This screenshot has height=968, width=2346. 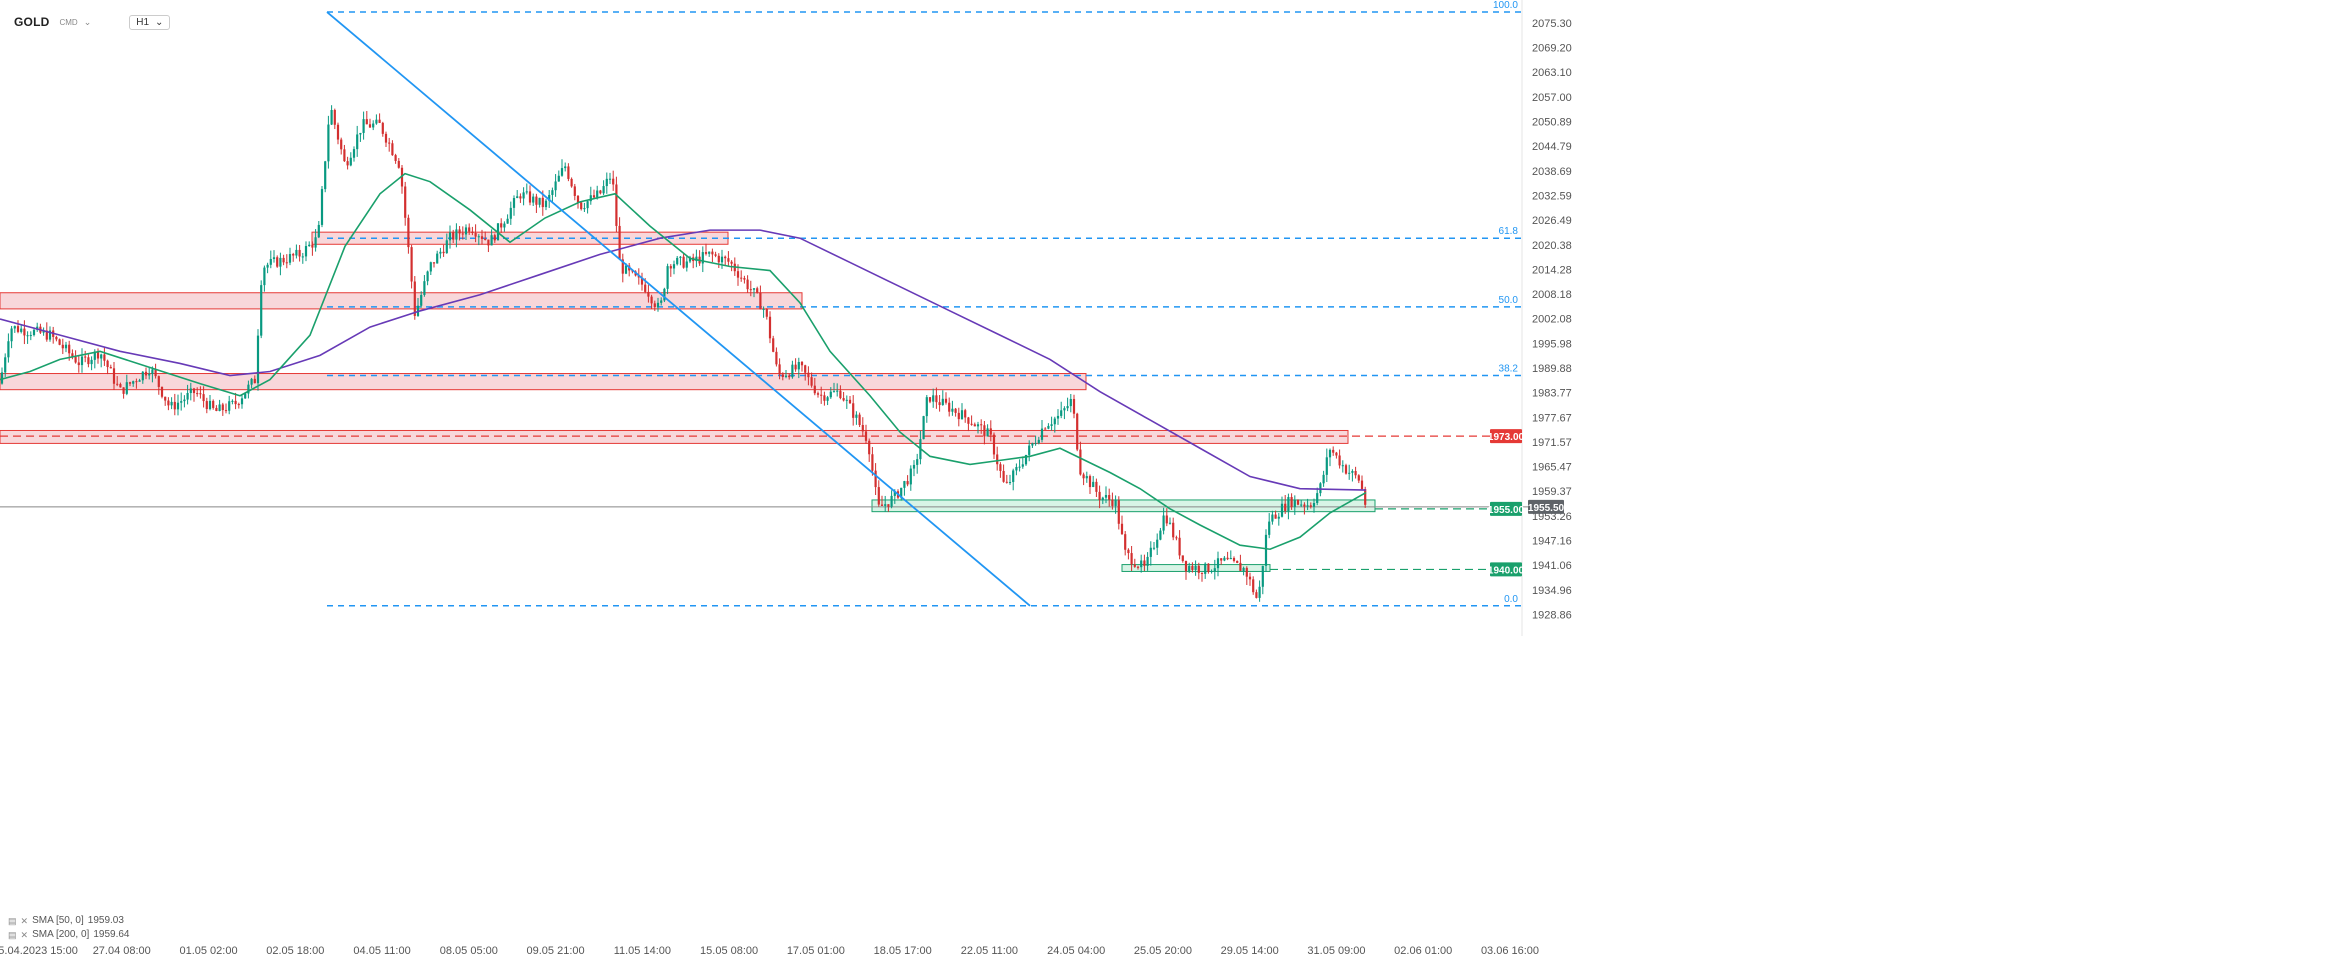 I want to click on timeframe-select: H1 ⌄, so click(x=150, y=22).